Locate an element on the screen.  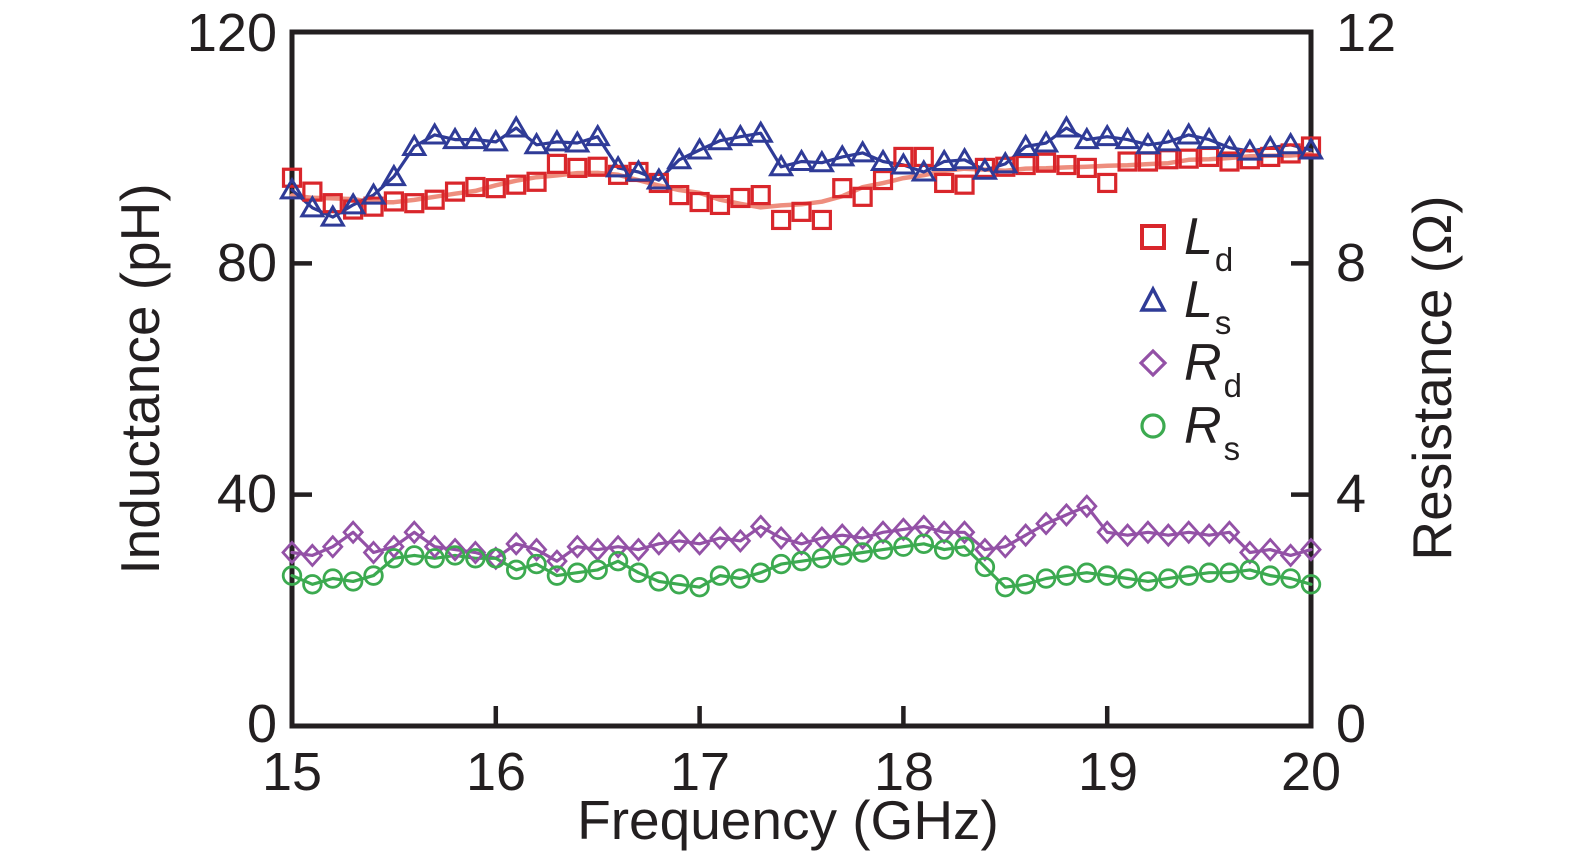
x-axis-title: Frequency (GHz) is located at coordinates (788, 820).